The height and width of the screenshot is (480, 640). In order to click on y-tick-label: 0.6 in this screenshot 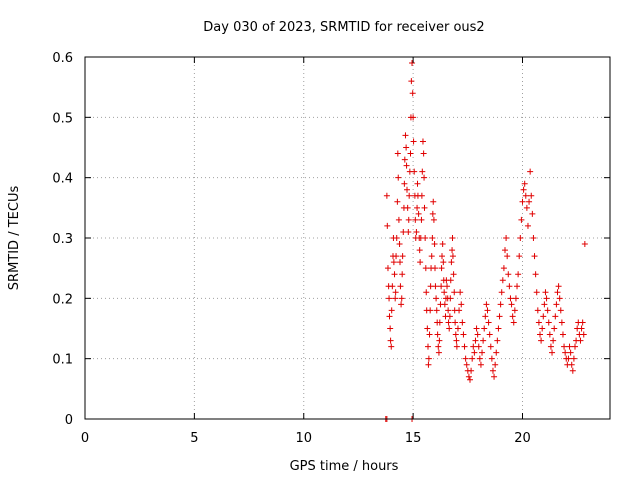, I will do `click(62, 58)`.